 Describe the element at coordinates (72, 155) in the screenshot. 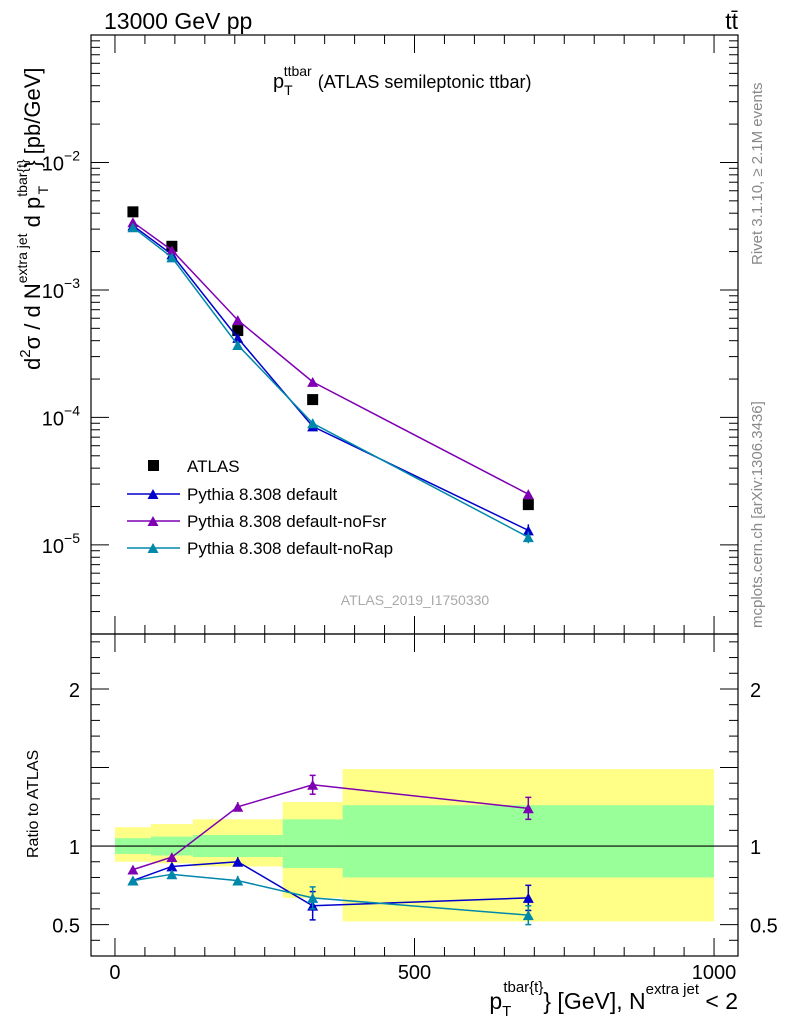

I see `y-tick-label-exp: −2` at that location.